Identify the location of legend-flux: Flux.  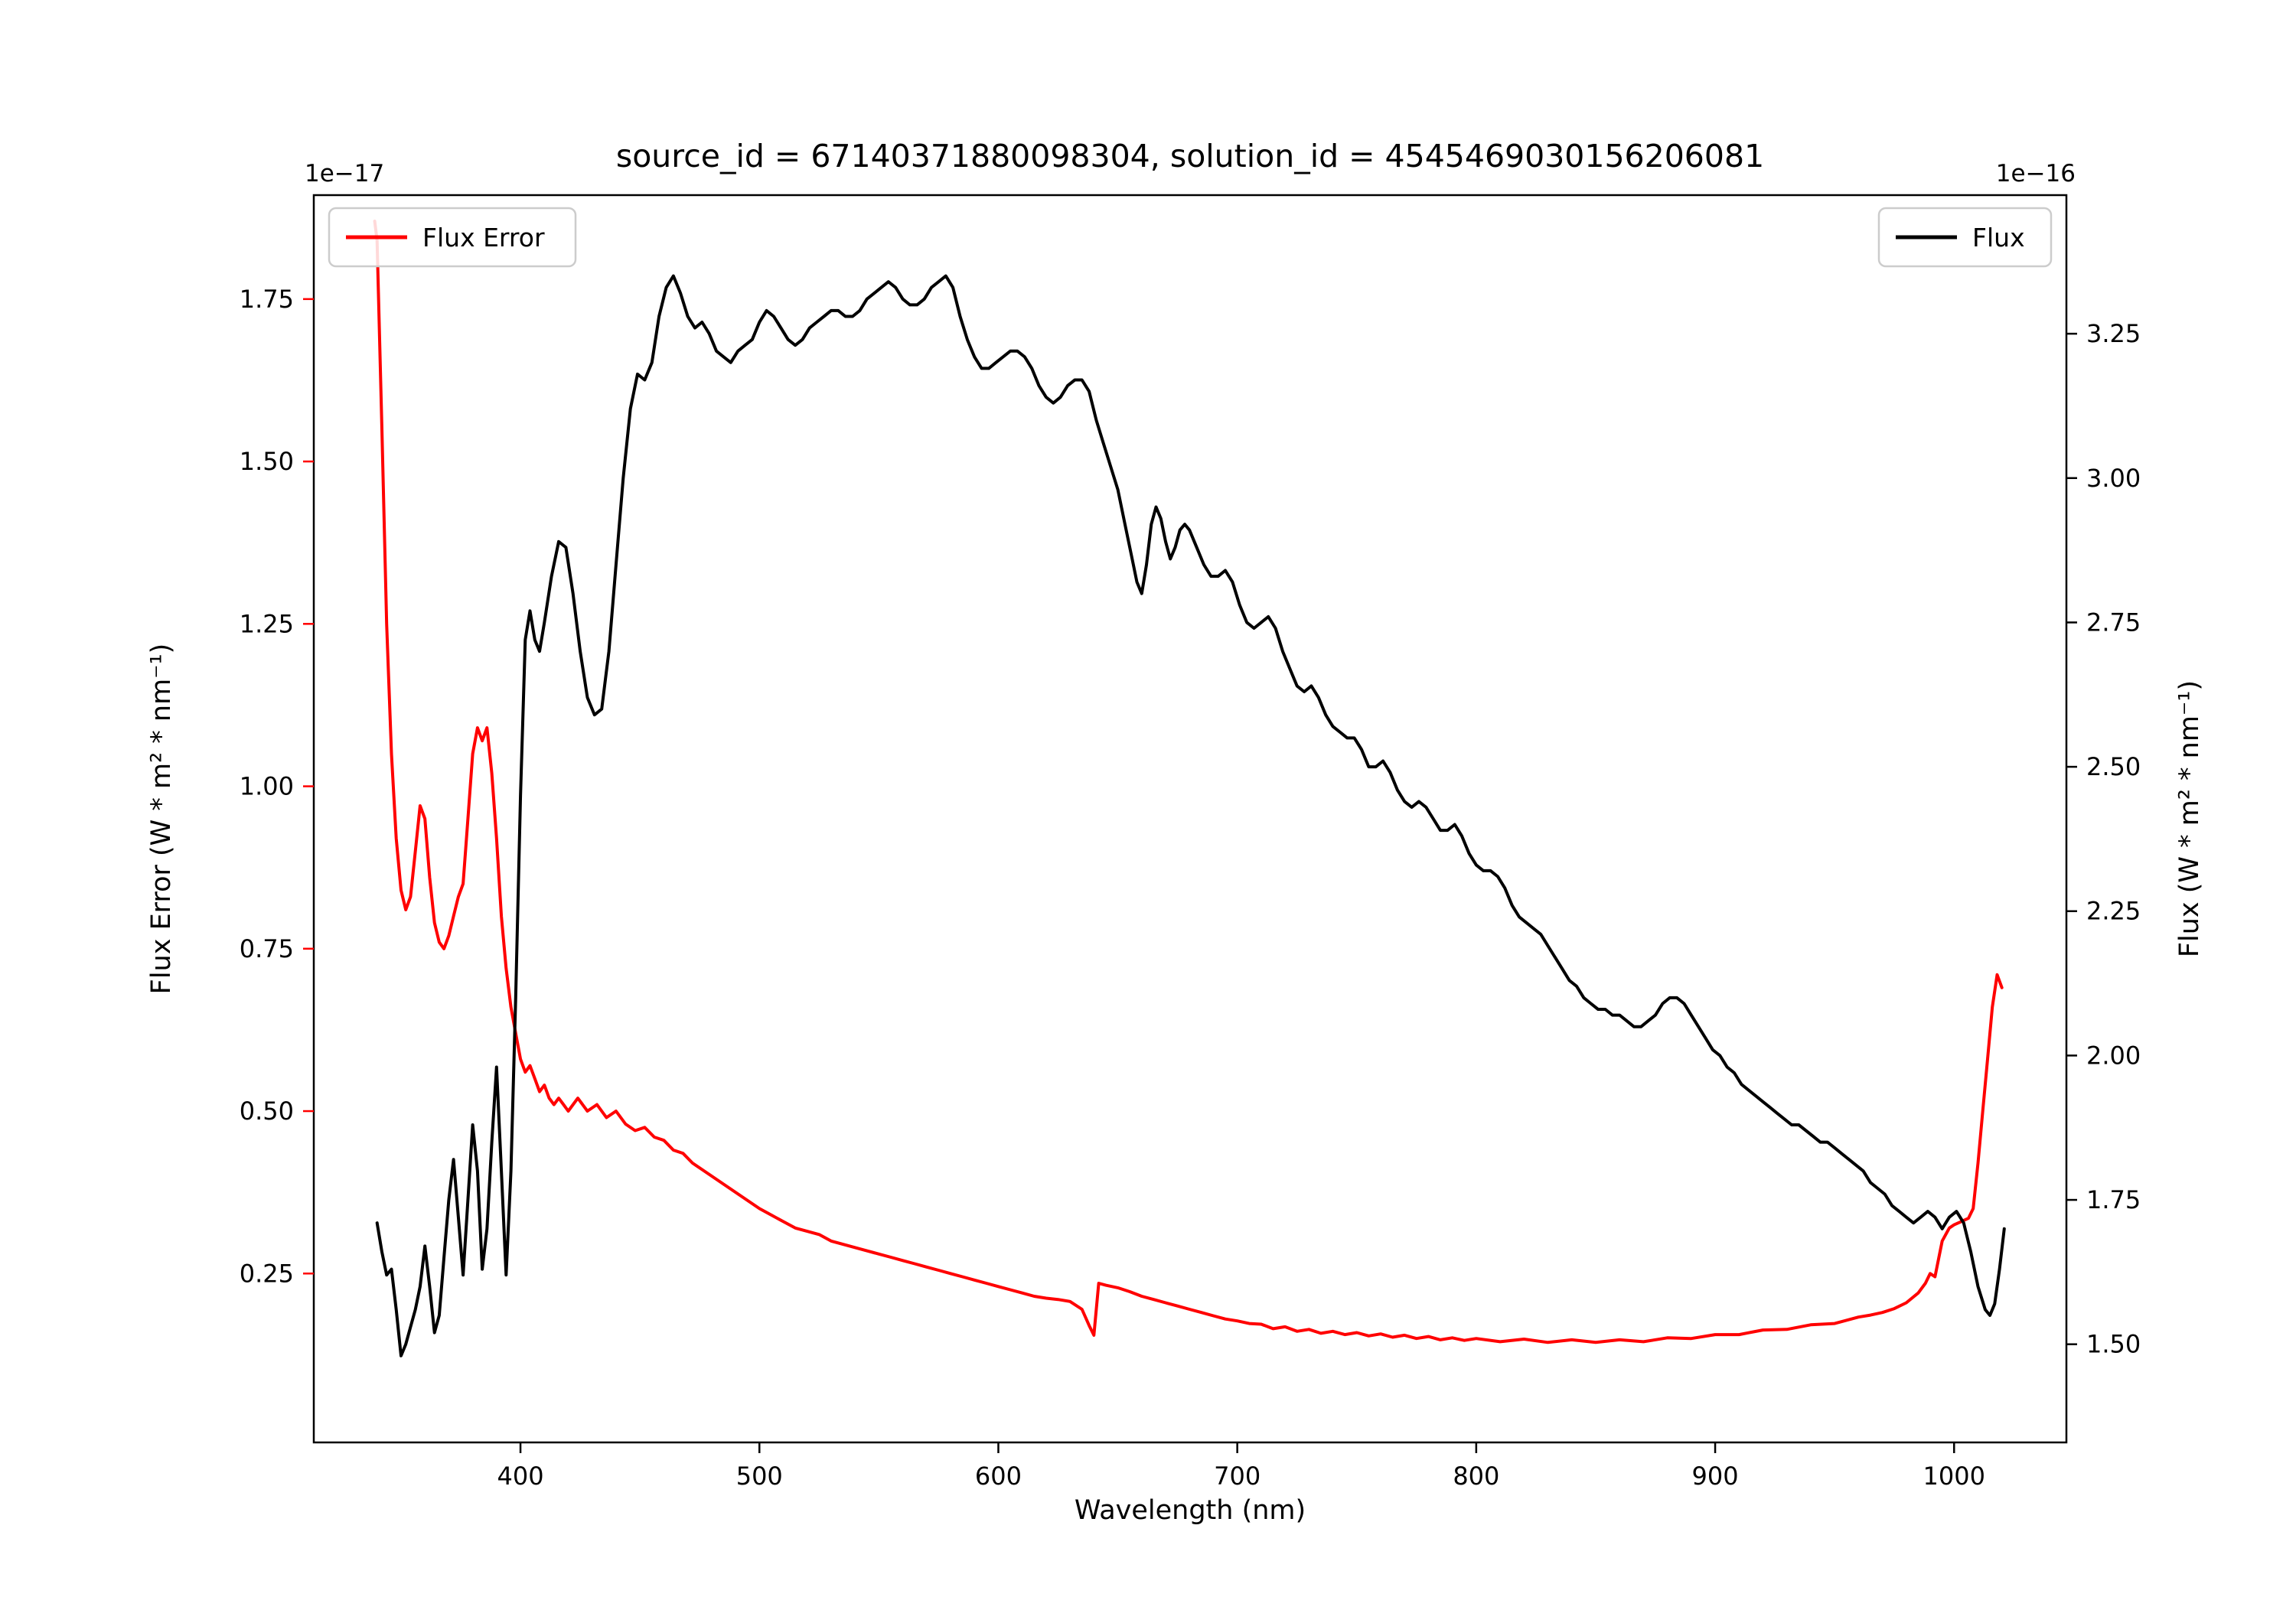
(1965, 238).